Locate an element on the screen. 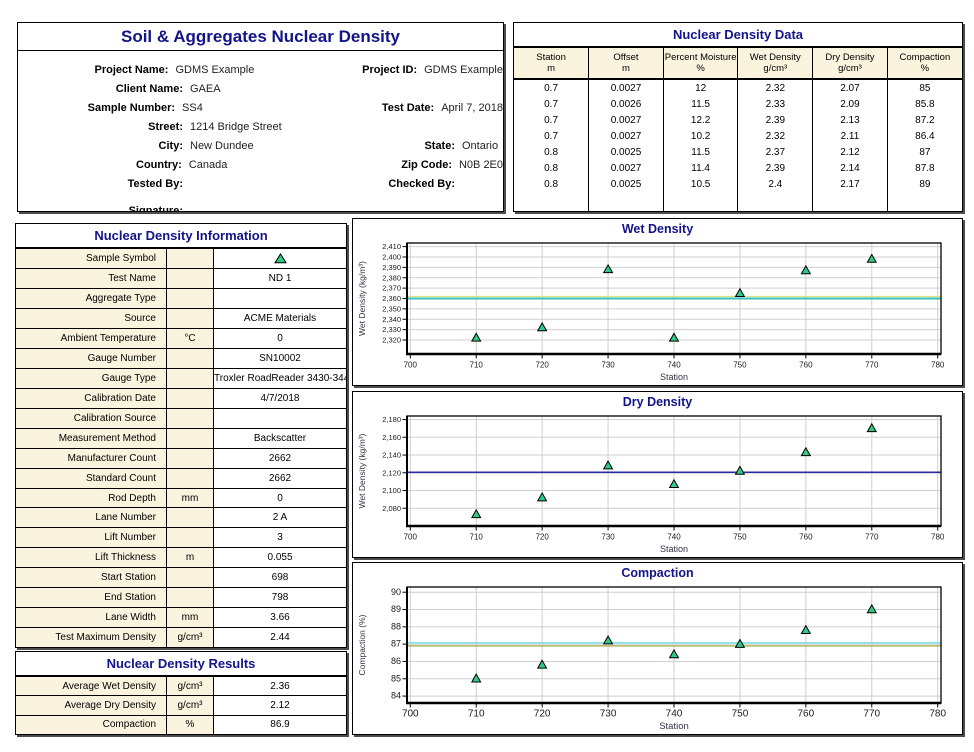 The width and height of the screenshot is (974, 752). table-cell: 2.32 is located at coordinates (775, 136).